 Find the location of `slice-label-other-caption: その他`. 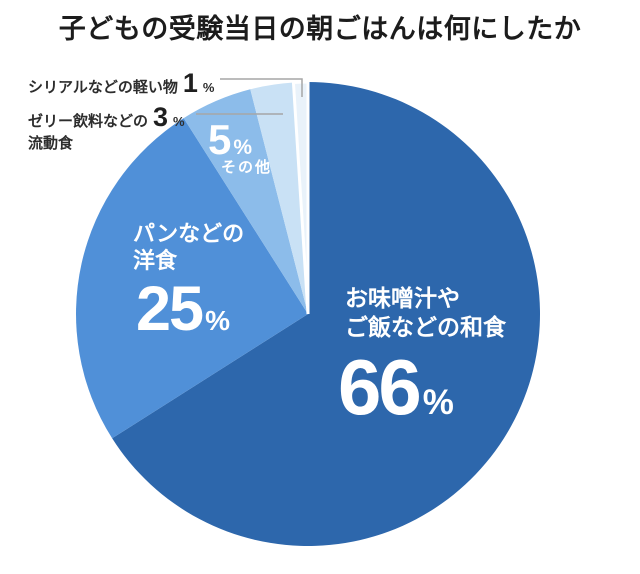

slice-label-other-caption: その他 is located at coordinates (247, 167).